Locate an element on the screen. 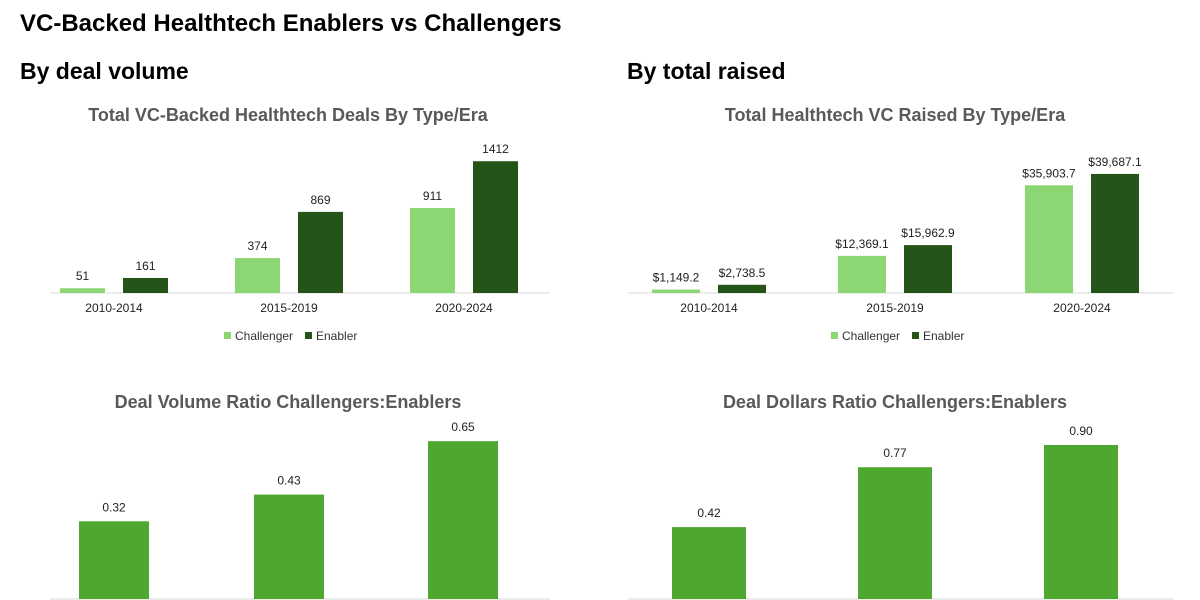 Image resolution: width=1200 pixels, height=600 pixels. data-label-challenger: $12,369.1 is located at coordinates (862, 244).